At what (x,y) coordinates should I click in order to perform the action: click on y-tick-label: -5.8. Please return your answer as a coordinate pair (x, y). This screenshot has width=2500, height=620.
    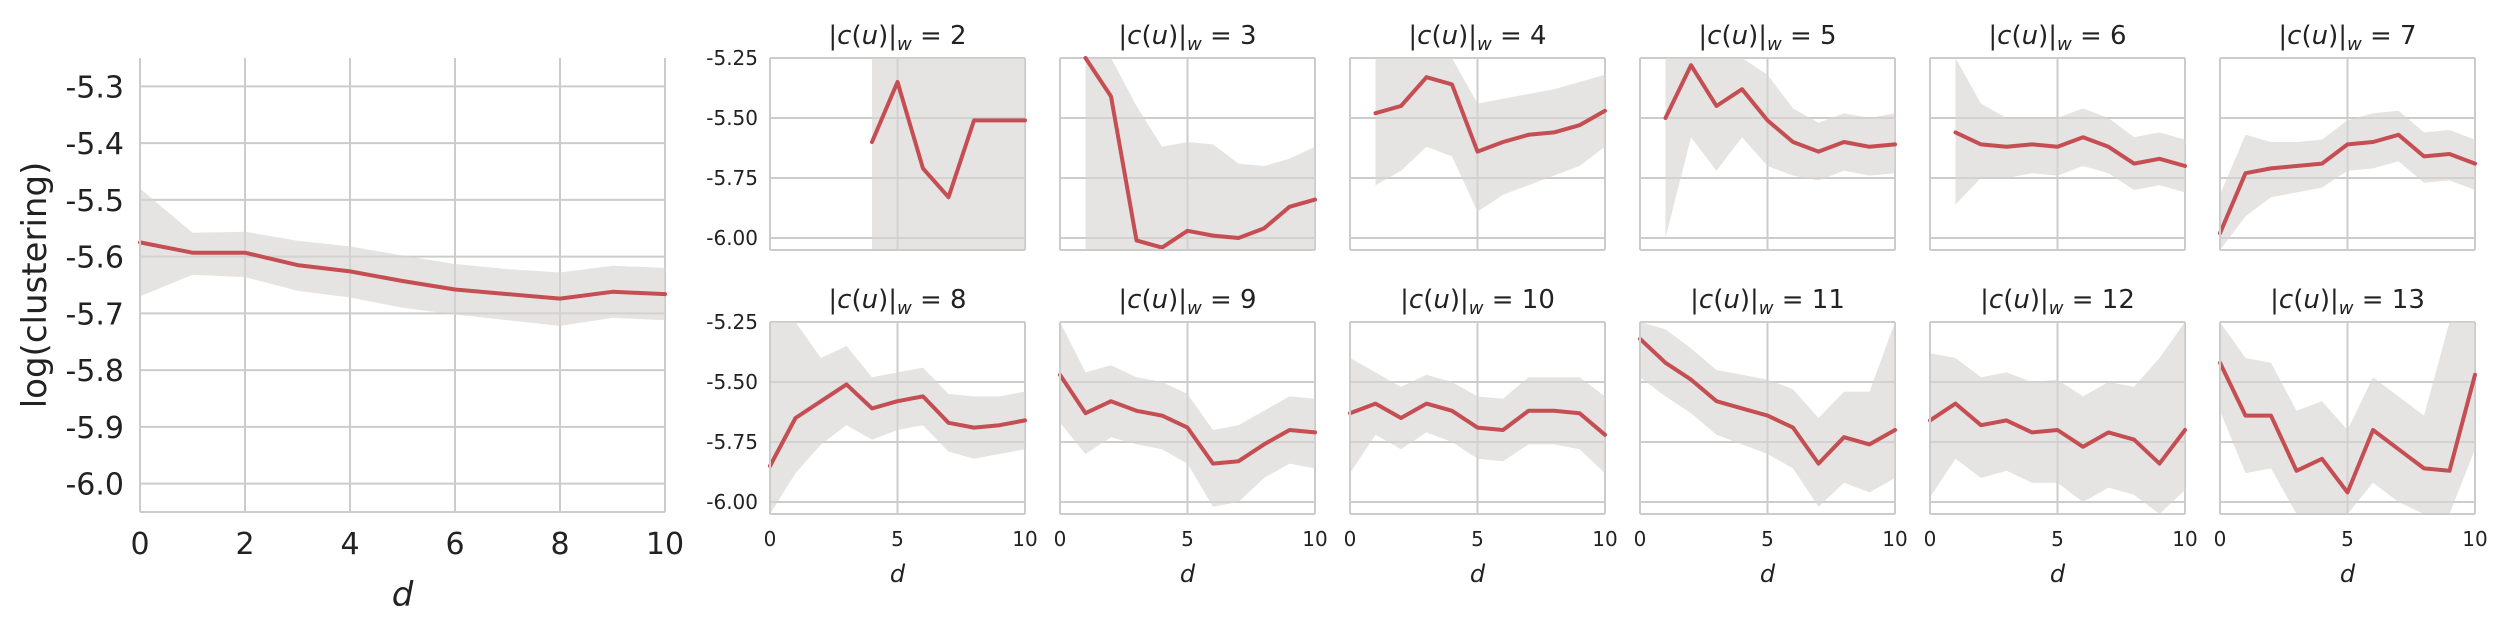
    Looking at the image, I should click on (94, 371).